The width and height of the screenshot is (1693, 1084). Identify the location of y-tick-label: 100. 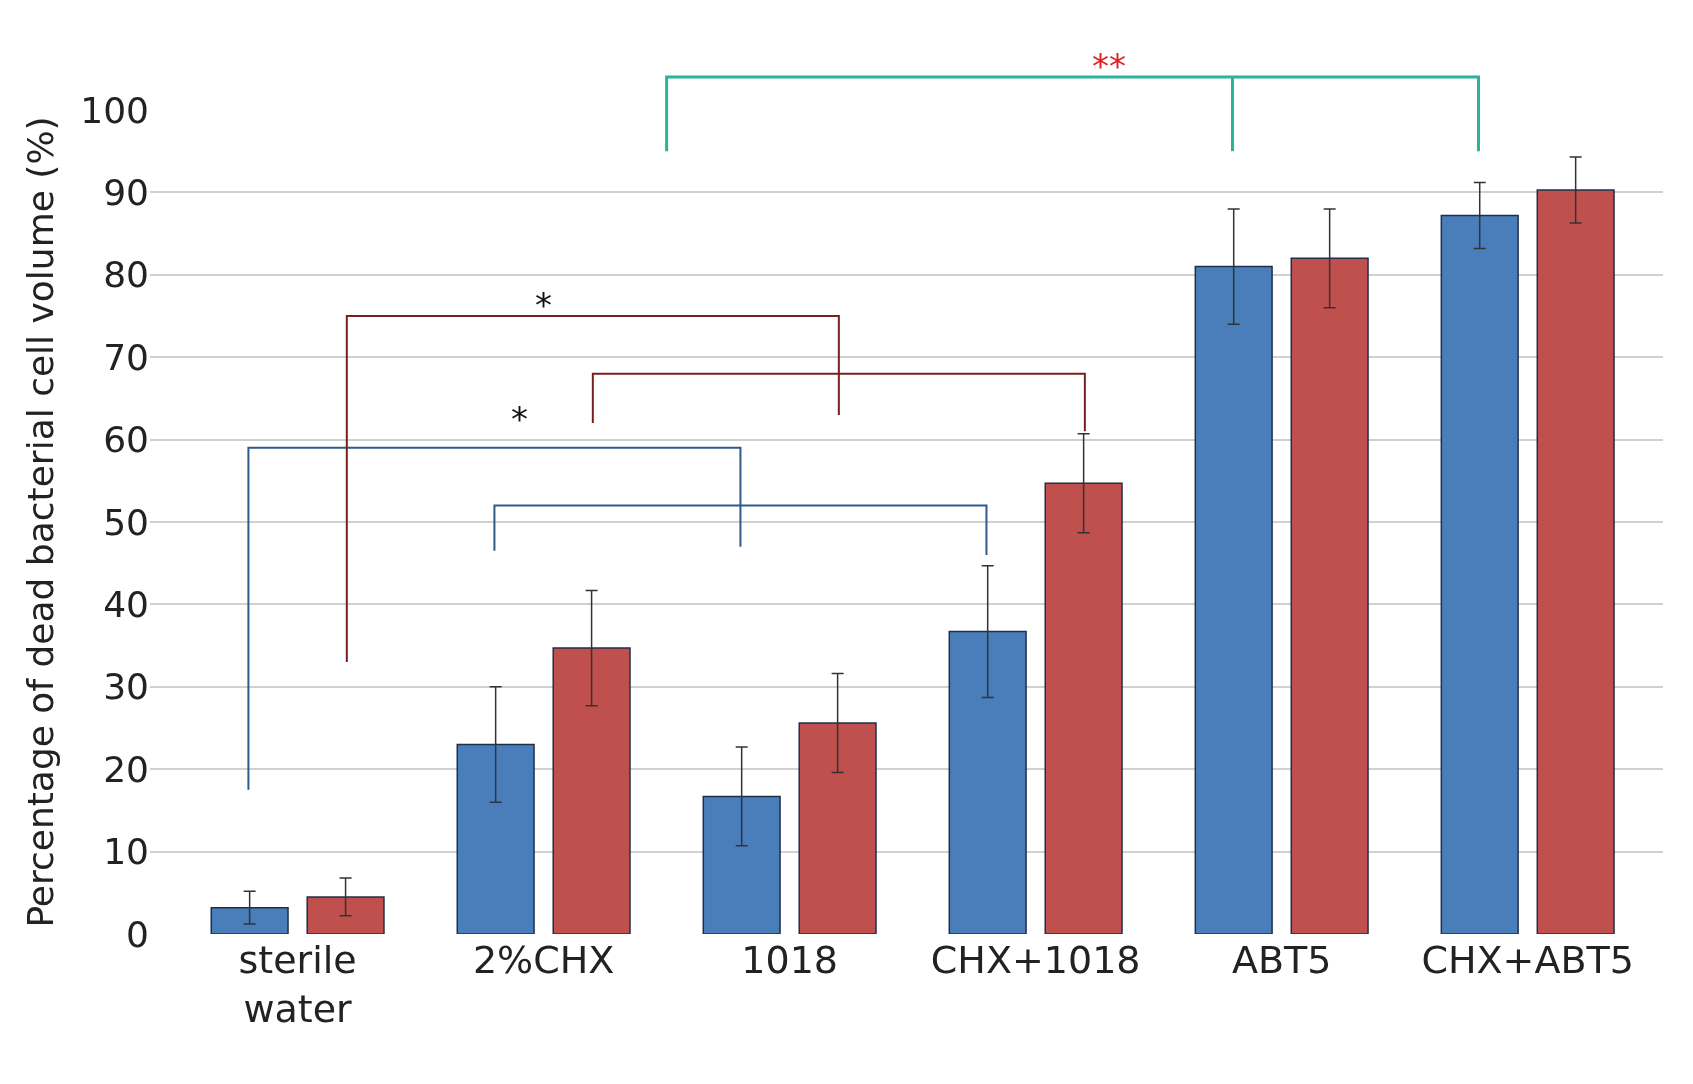
(114, 110).